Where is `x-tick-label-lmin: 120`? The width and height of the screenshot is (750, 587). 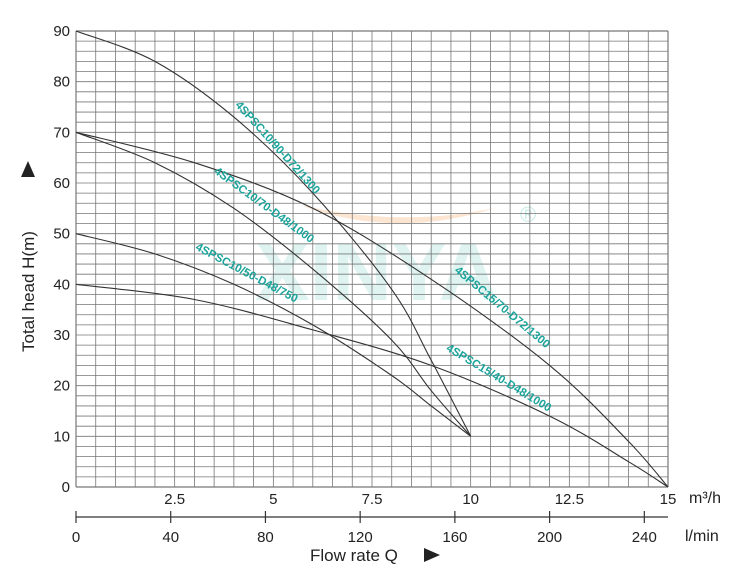
x-tick-label-lmin: 120 is located at coordinates (360, 537).